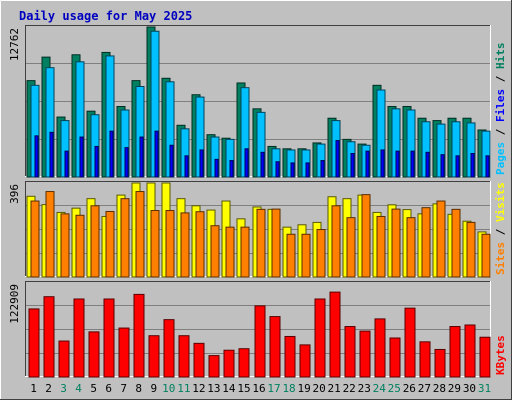 The image size is (512, 400). What do you see at coordinates (439, 388) in the screenshot?
I see `x-tick-label: 28` at bounding box center [439, 388].